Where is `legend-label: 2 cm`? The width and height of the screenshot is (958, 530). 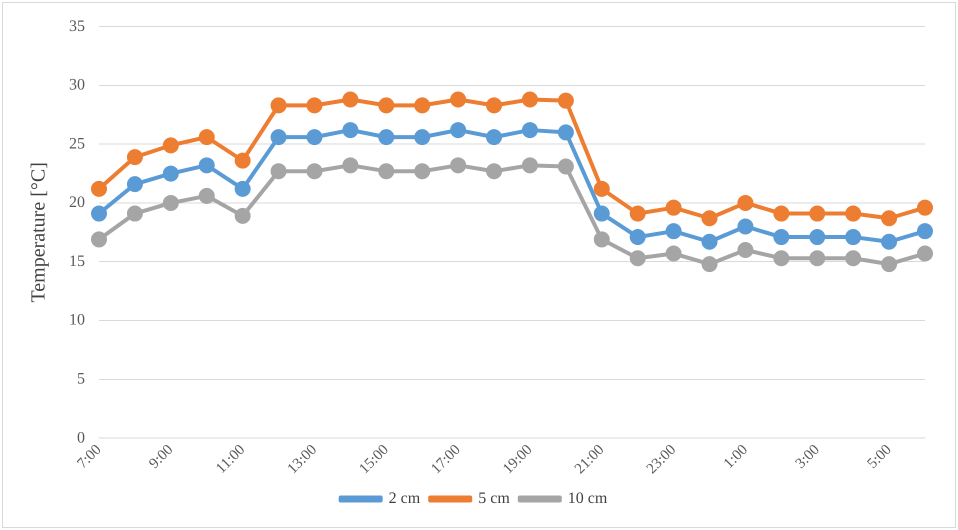
legend-label: 2 cm is located at coordinates (404, 499).